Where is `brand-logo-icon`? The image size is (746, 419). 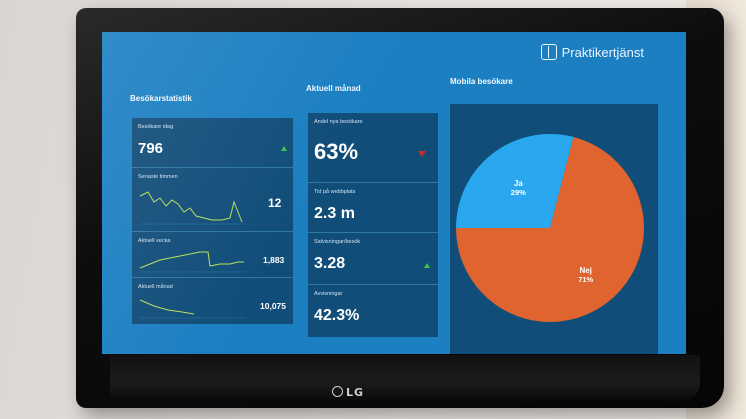
brand-logo-icon is located at coordinates (548, 52).